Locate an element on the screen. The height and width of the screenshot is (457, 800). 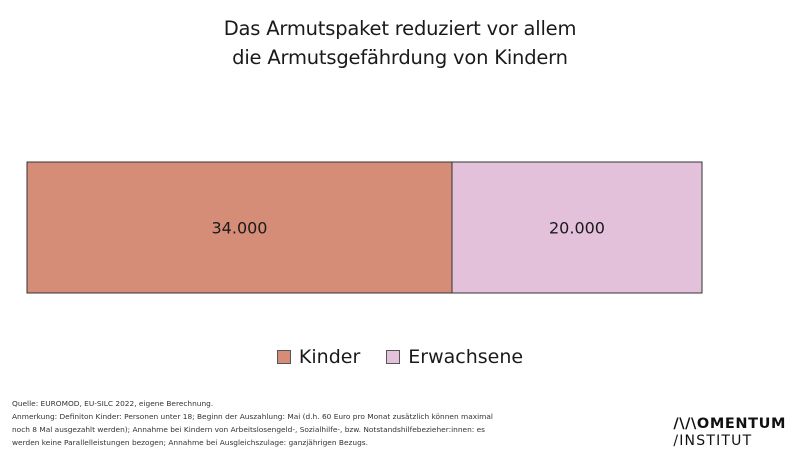
legend: Kinder Erwachsene is located at coordinates (400, 357).